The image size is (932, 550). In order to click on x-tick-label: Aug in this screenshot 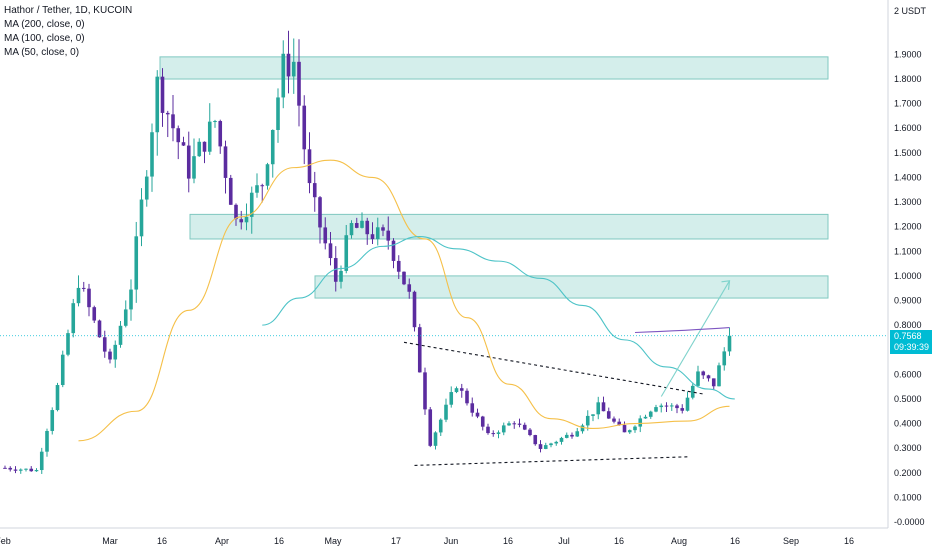, I will do `click(679, 541)`.